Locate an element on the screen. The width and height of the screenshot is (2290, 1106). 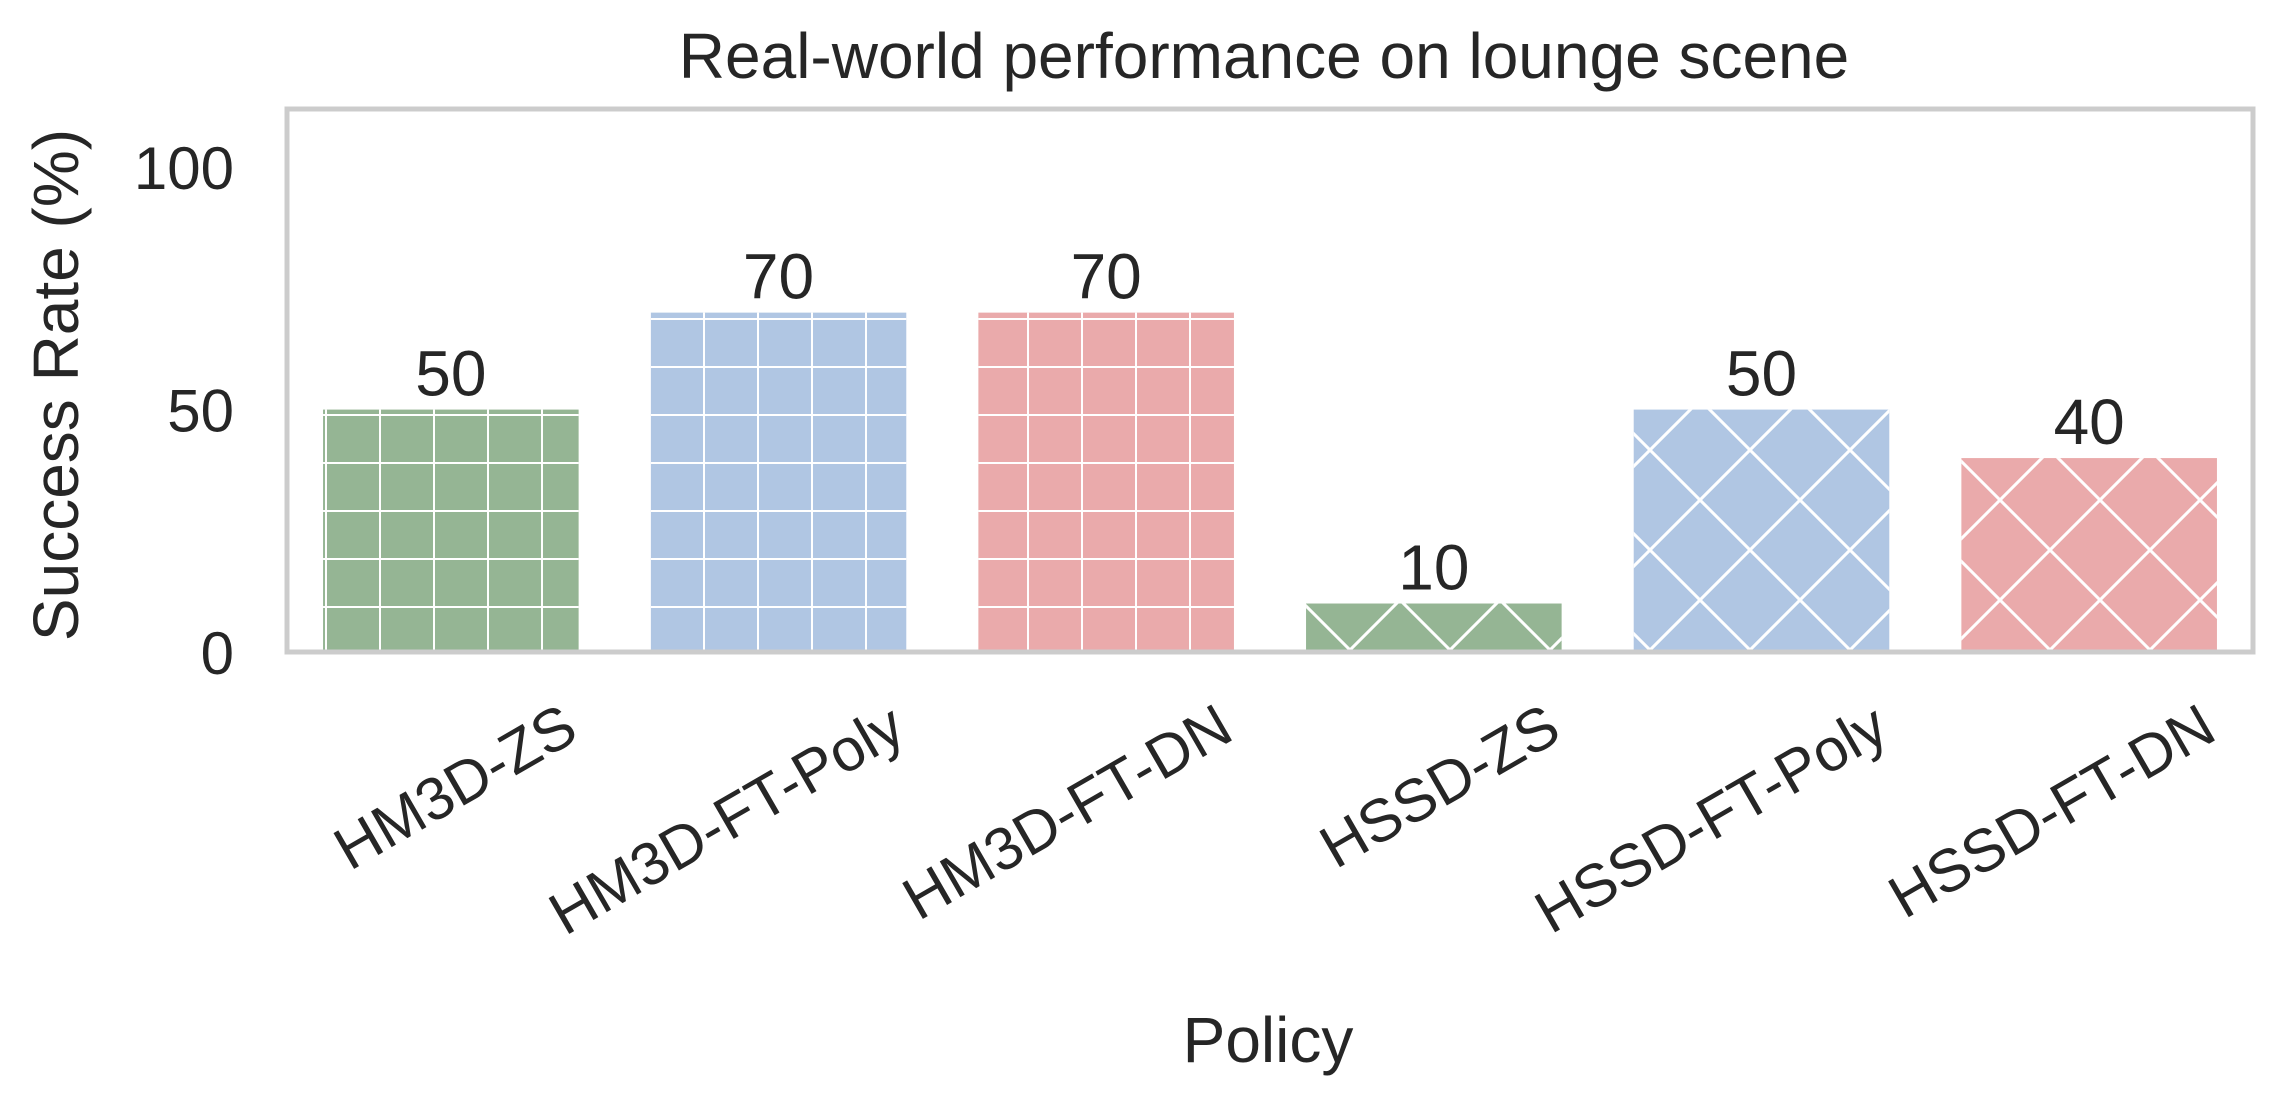
bar-hatch-hm3d-zs is located at coordinates (451, 530).